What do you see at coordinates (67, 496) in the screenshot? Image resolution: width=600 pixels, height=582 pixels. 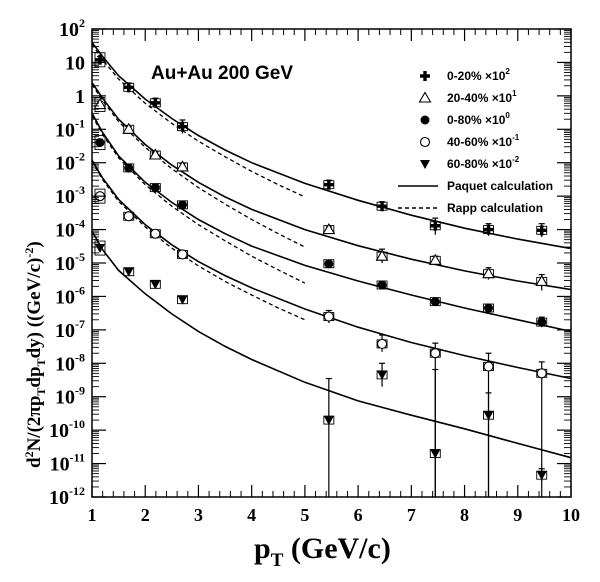 I see `y-tick-label: 10⁻¹²` at bounding box center [67, 496].